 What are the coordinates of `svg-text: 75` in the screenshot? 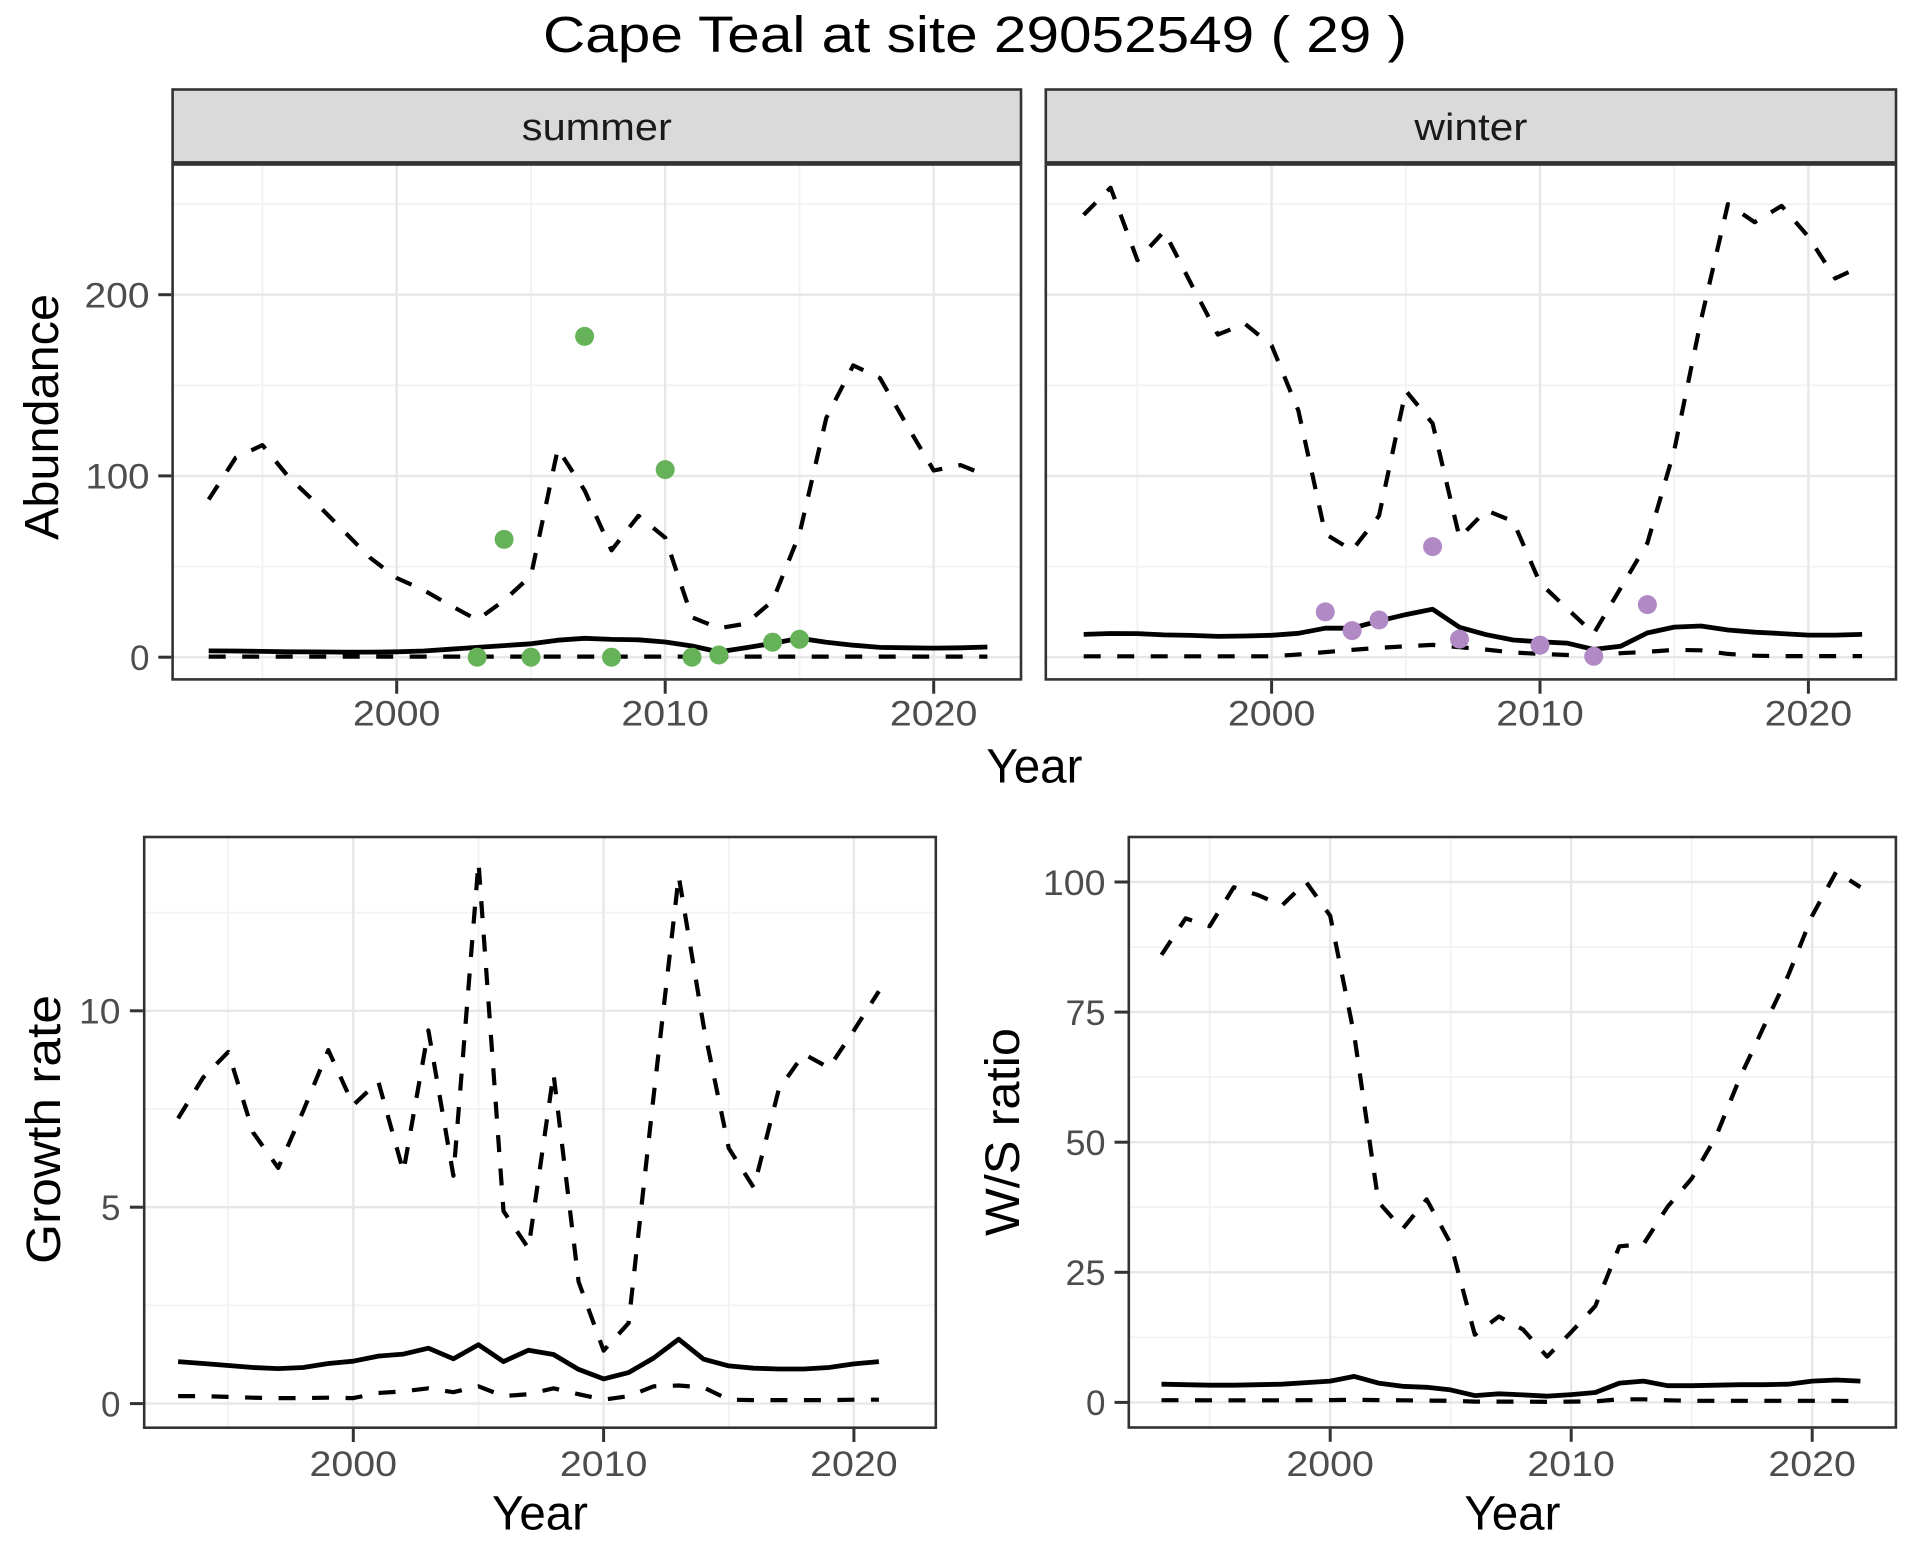 It's located at (1086, 1013).